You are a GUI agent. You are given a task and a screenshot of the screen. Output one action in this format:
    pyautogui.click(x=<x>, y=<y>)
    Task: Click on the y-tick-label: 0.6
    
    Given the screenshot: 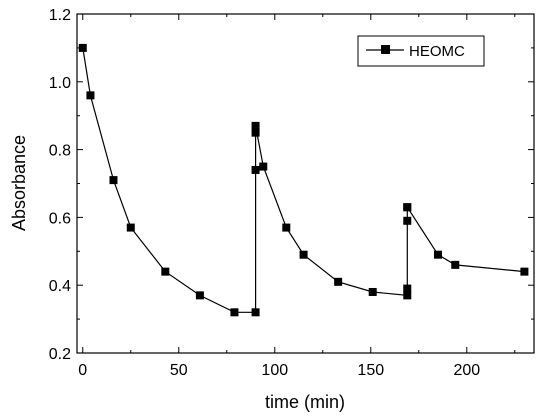 What is the action you would take?
    pyautogui.click(x=60, y=218)
    